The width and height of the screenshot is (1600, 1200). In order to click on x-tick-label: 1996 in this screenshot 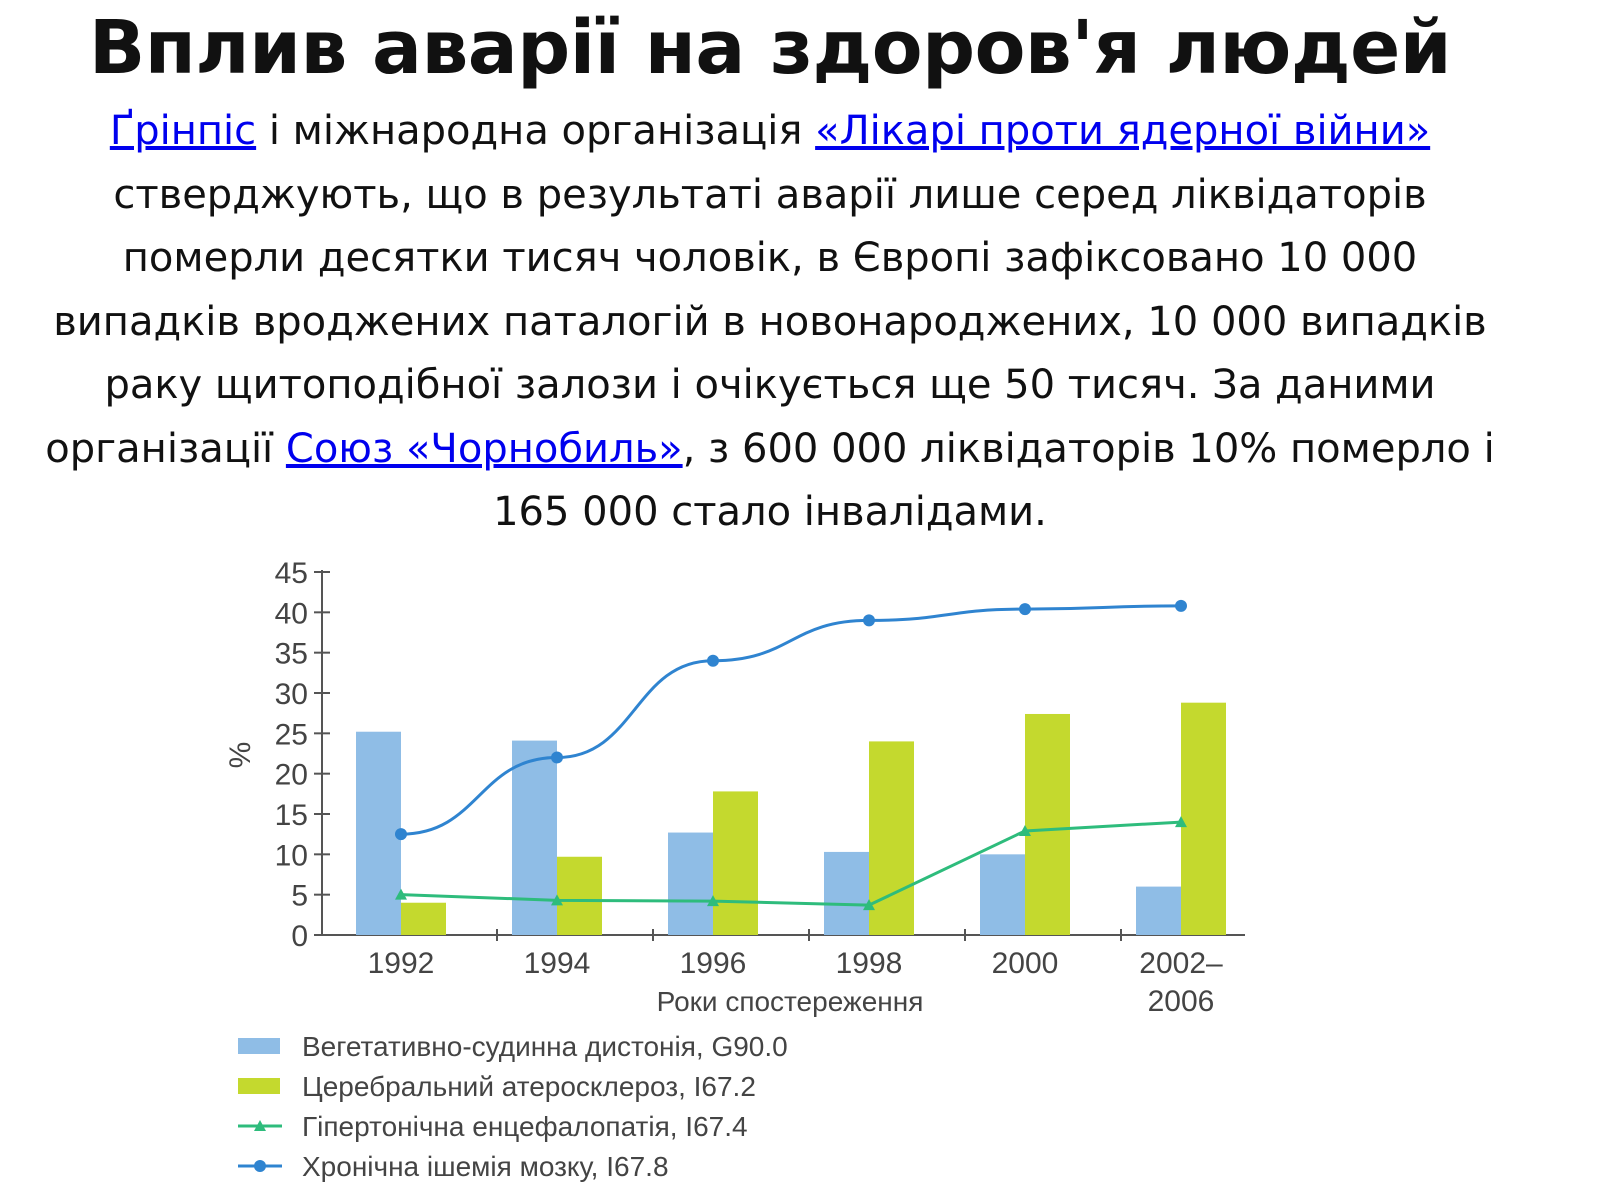, I will do `click(713, 963)`.